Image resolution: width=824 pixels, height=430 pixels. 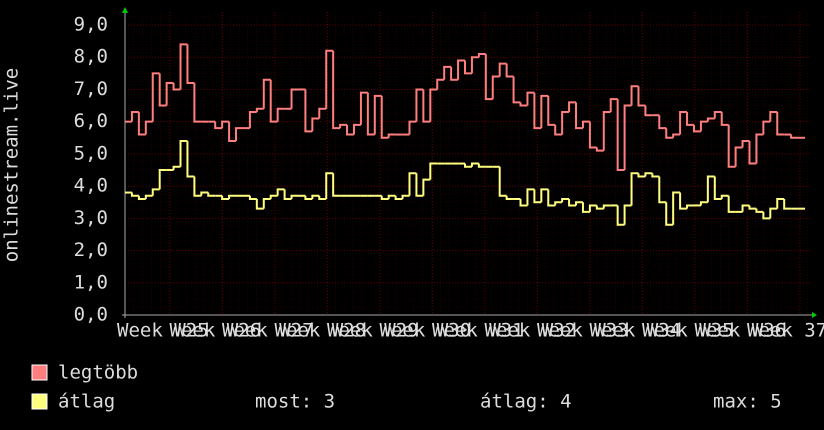 I want to click on stat-max: max: 5, so click(x=747, y=402).